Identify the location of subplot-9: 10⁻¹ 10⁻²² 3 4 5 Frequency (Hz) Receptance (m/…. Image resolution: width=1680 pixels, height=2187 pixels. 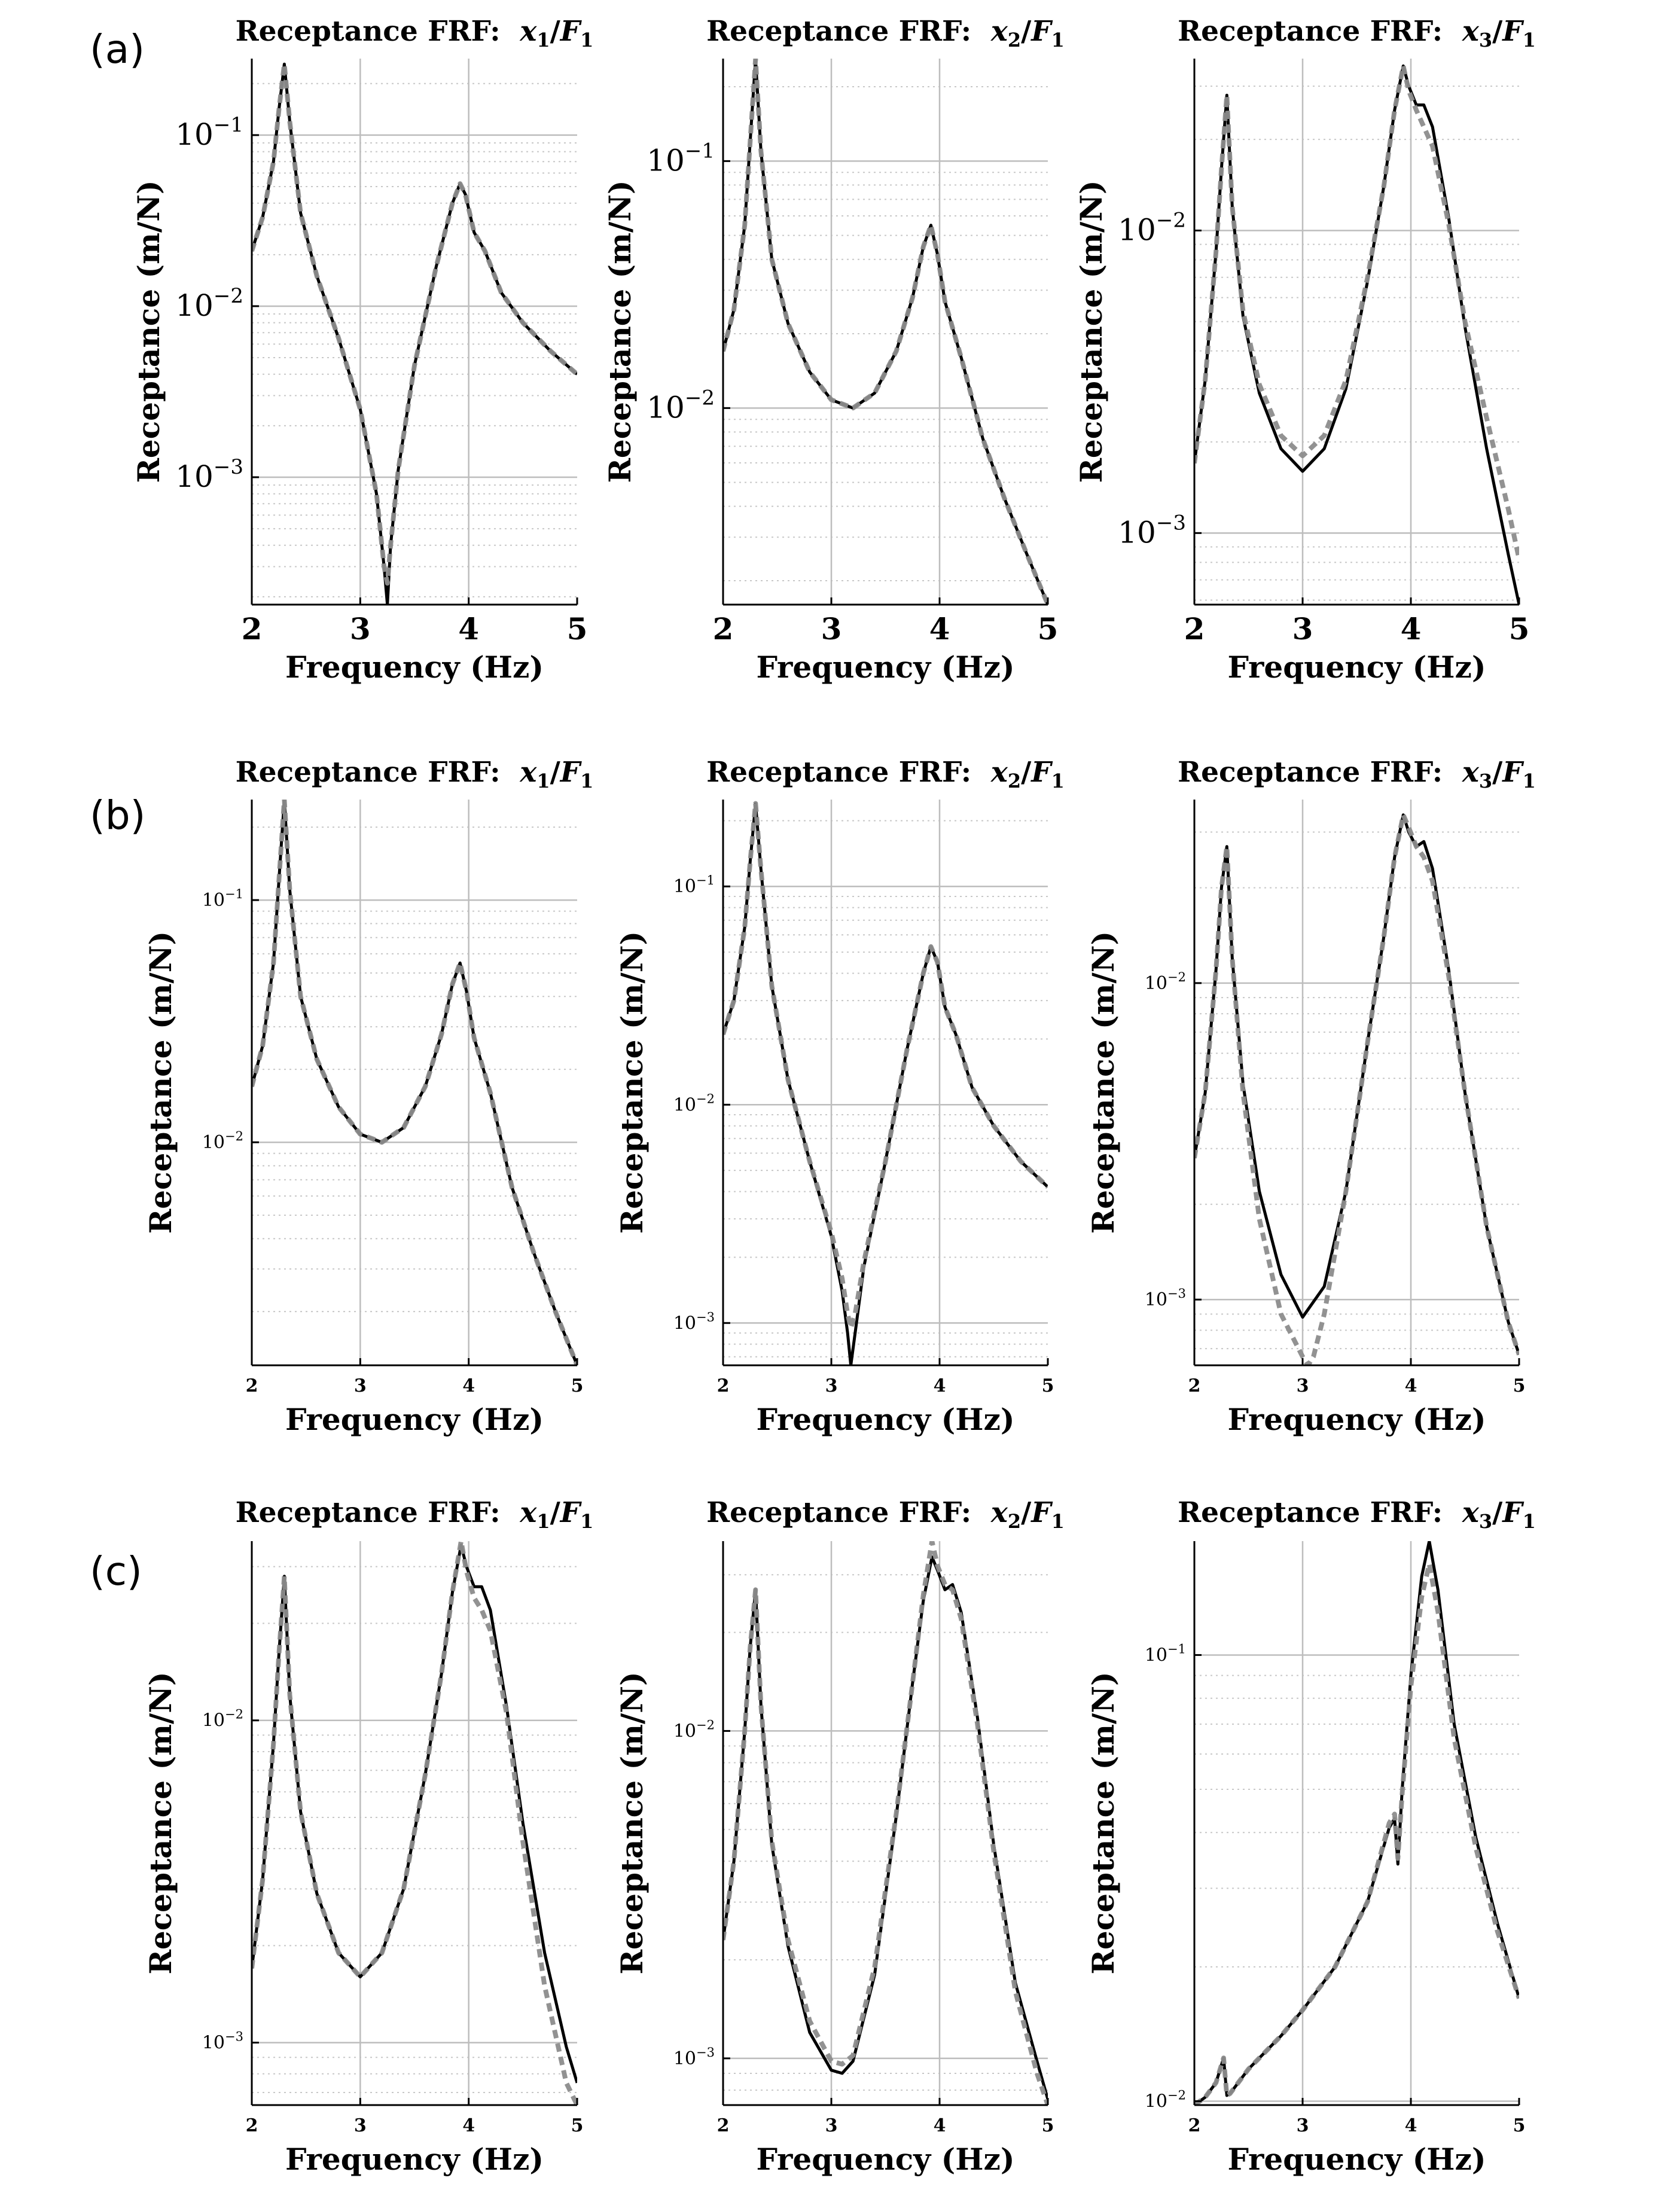
(1311, 1836).